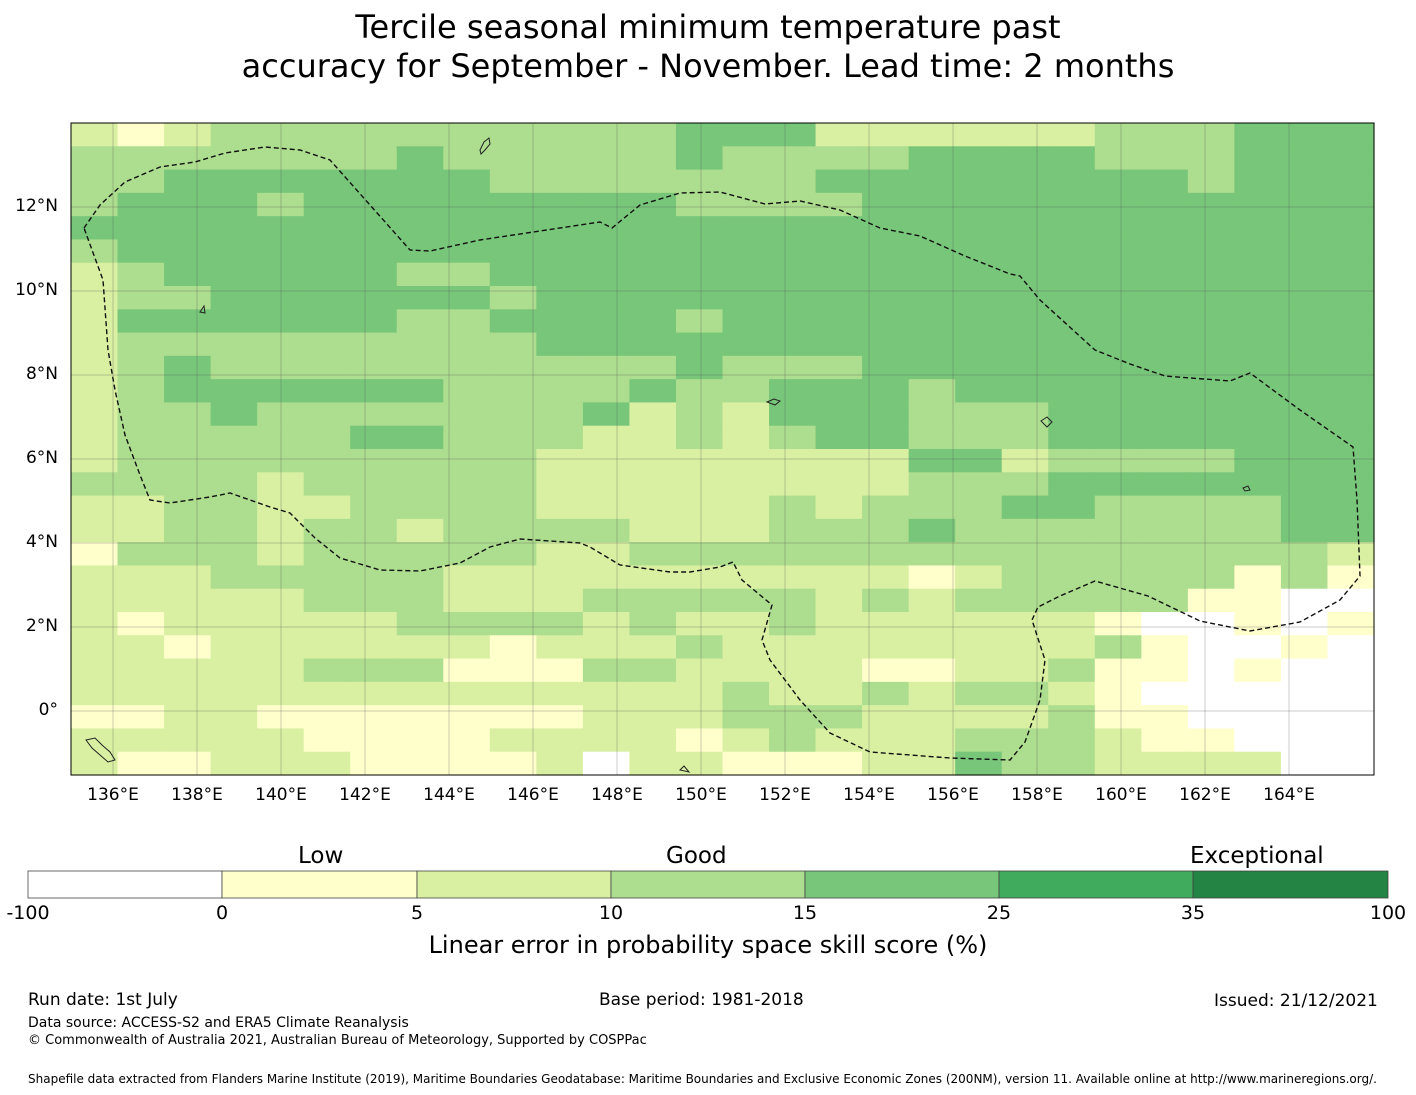 Image resolution: width=1416 pixels, height=1095 pixels. I want to click on colorbar-tick-label: 25, so click(999, 913).